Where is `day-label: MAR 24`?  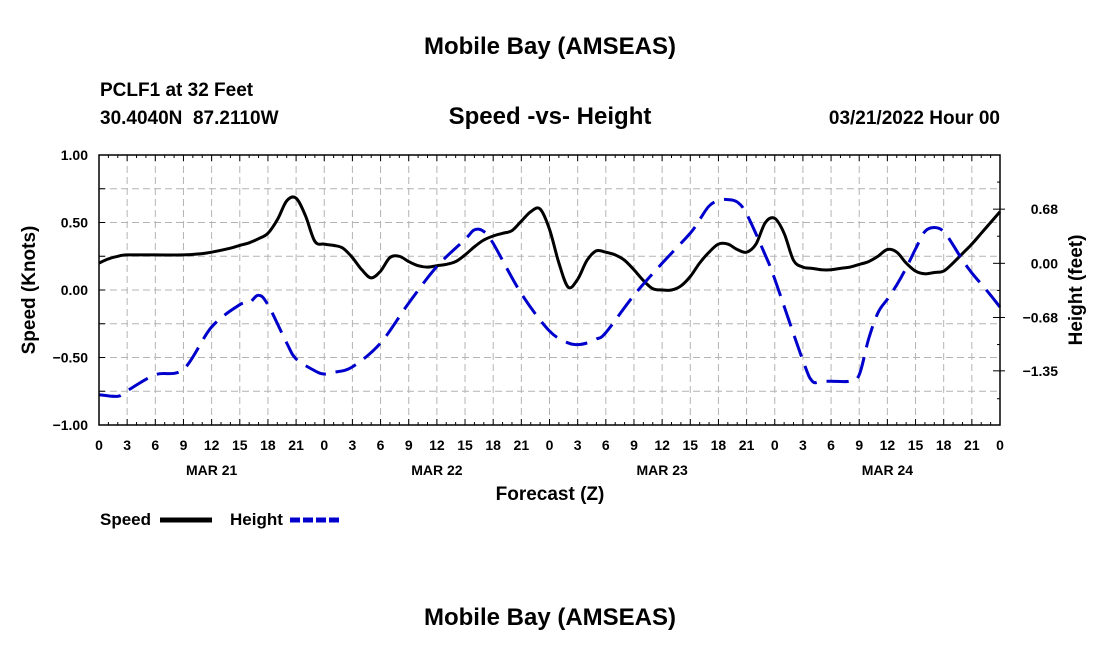 day-label: MAR 24 is located at coordinates (888, 470).